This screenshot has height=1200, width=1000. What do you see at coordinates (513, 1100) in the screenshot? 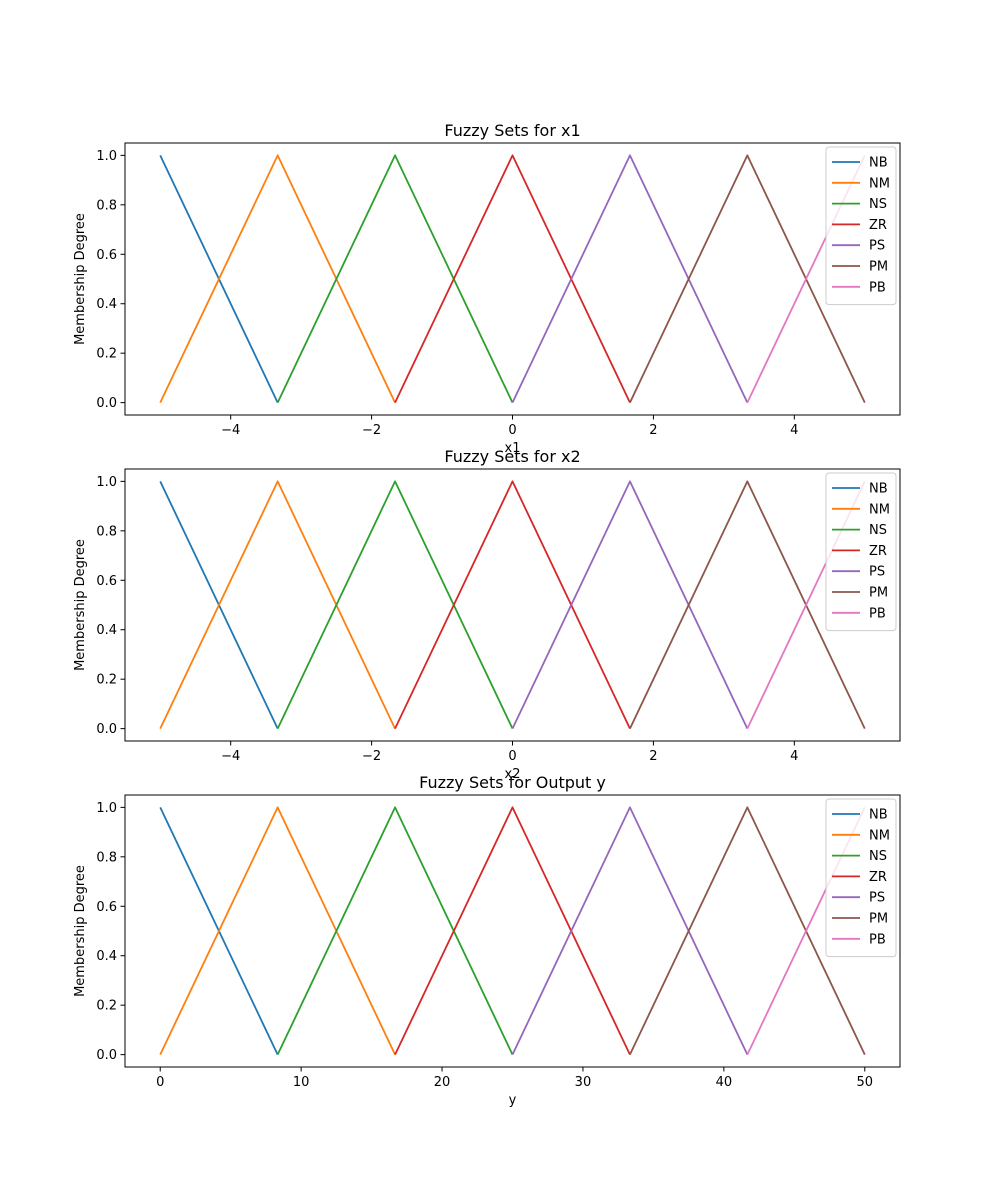
I see `x-axis-label: y` at bounding box center [513, 1100].